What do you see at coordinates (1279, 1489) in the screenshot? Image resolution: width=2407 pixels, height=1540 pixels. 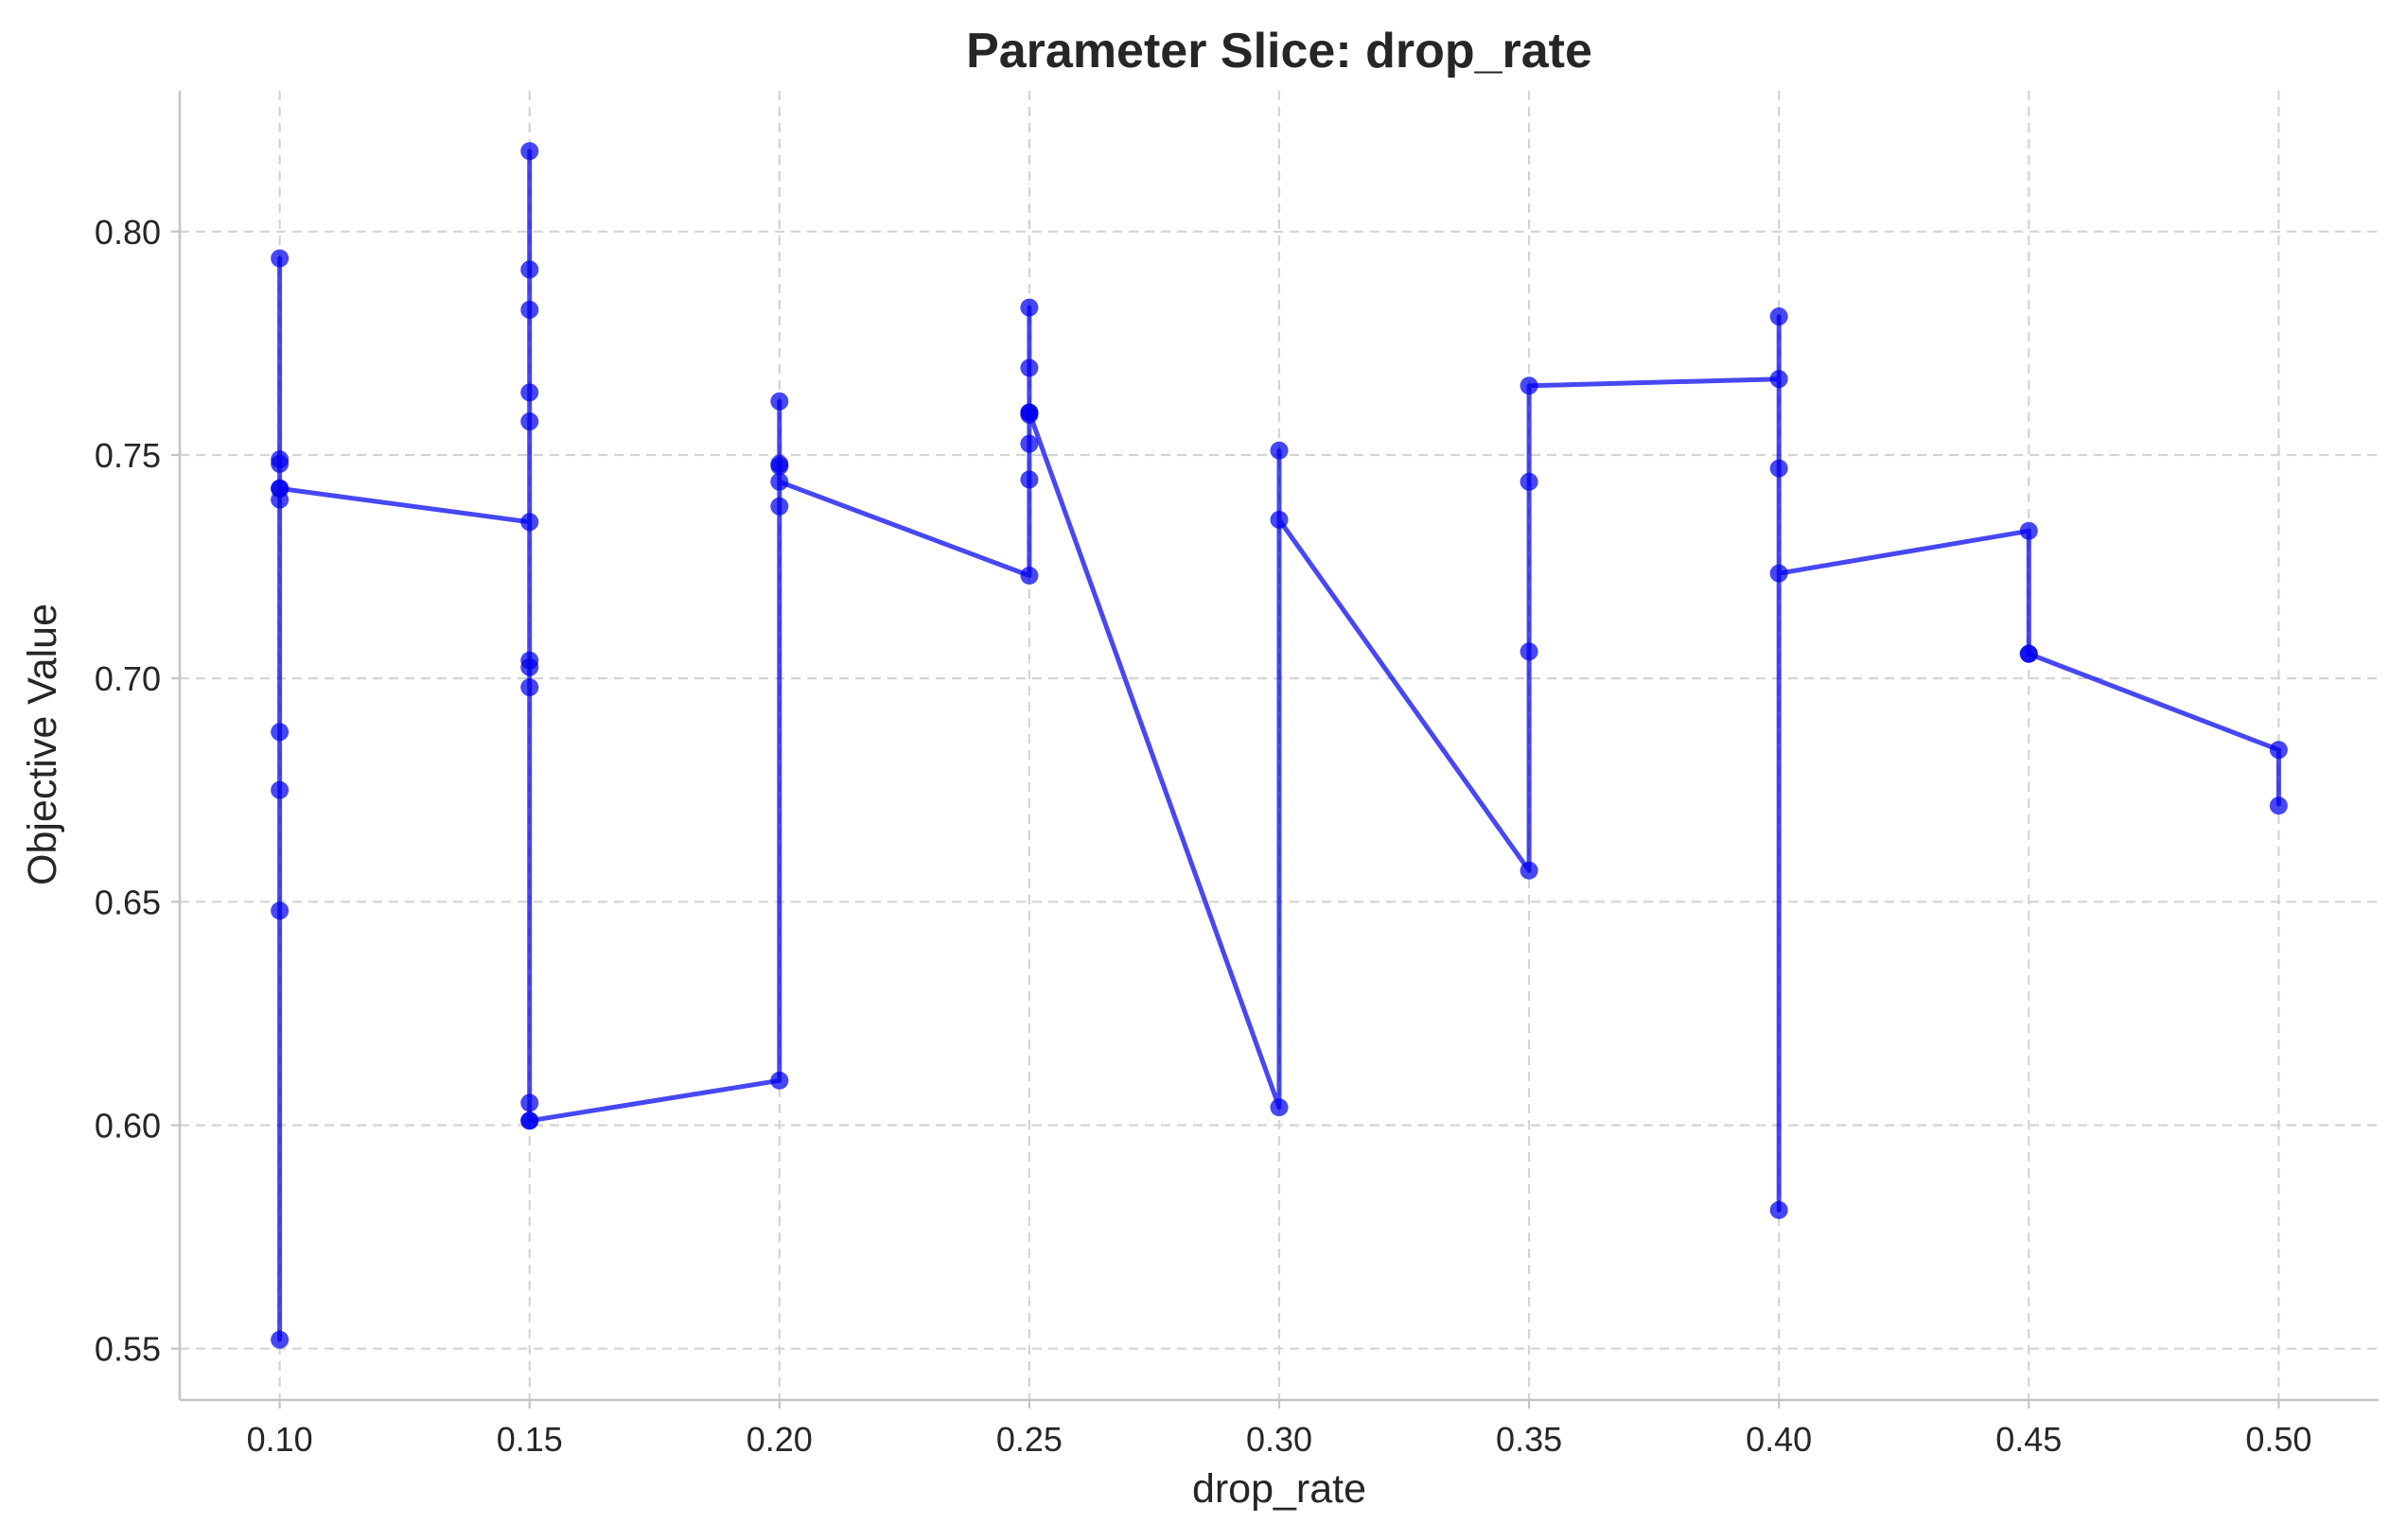 I see `x-axis-label: drop_rate` at bounding box center [1279, 1489].